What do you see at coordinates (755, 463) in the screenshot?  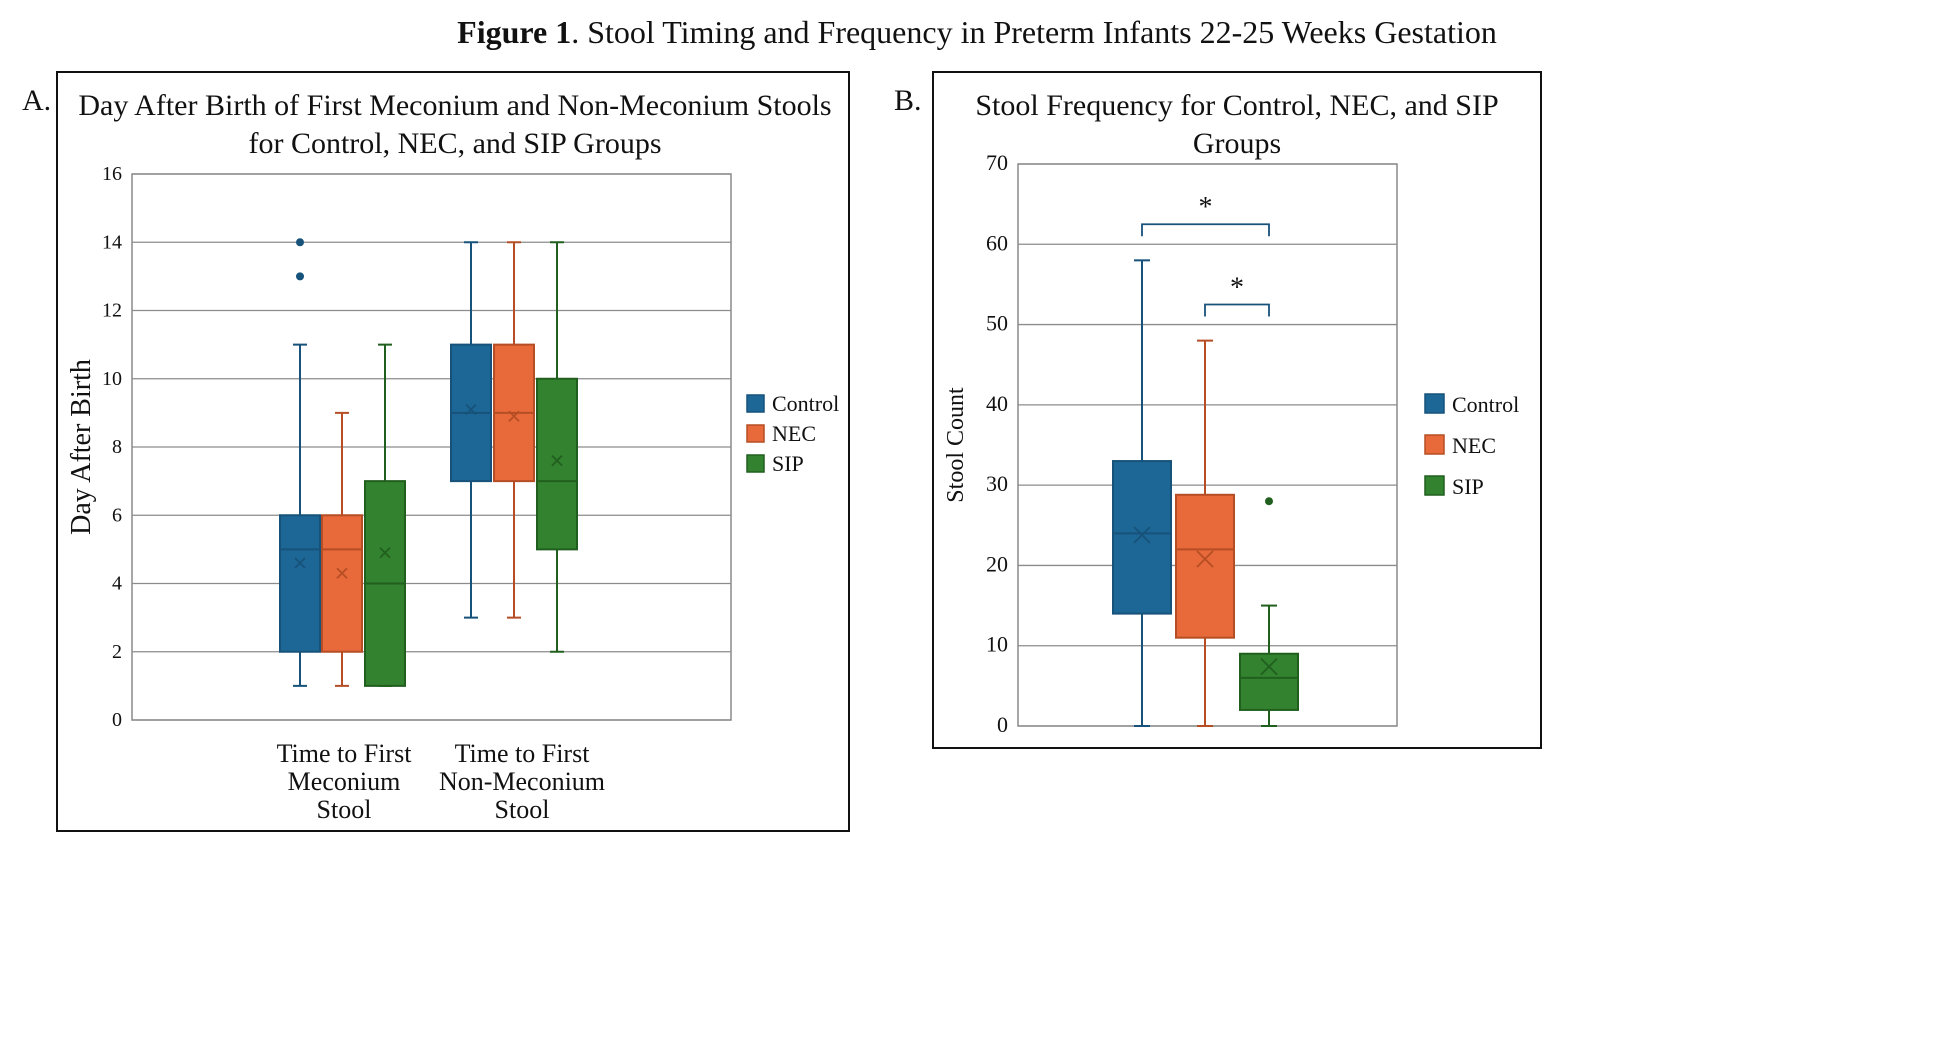 I see `chart-a-legend-swatch-sip` at bounding box center [755, 463].